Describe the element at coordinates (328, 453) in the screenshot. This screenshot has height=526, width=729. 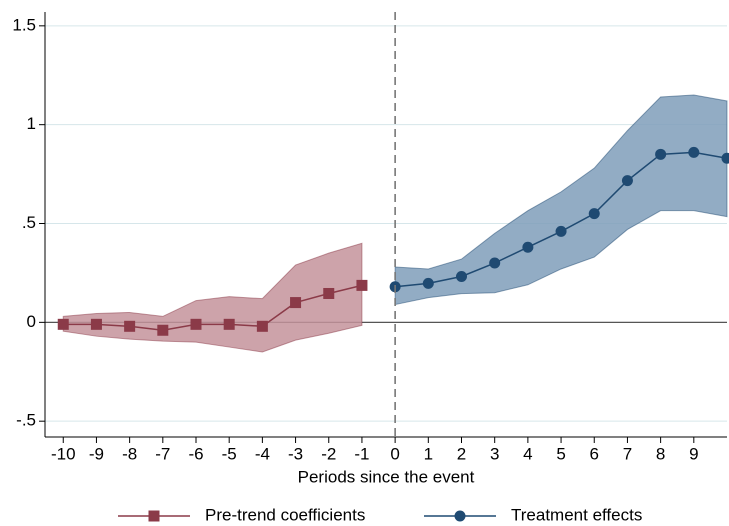
I see `x-tick-label: -2` at that location.